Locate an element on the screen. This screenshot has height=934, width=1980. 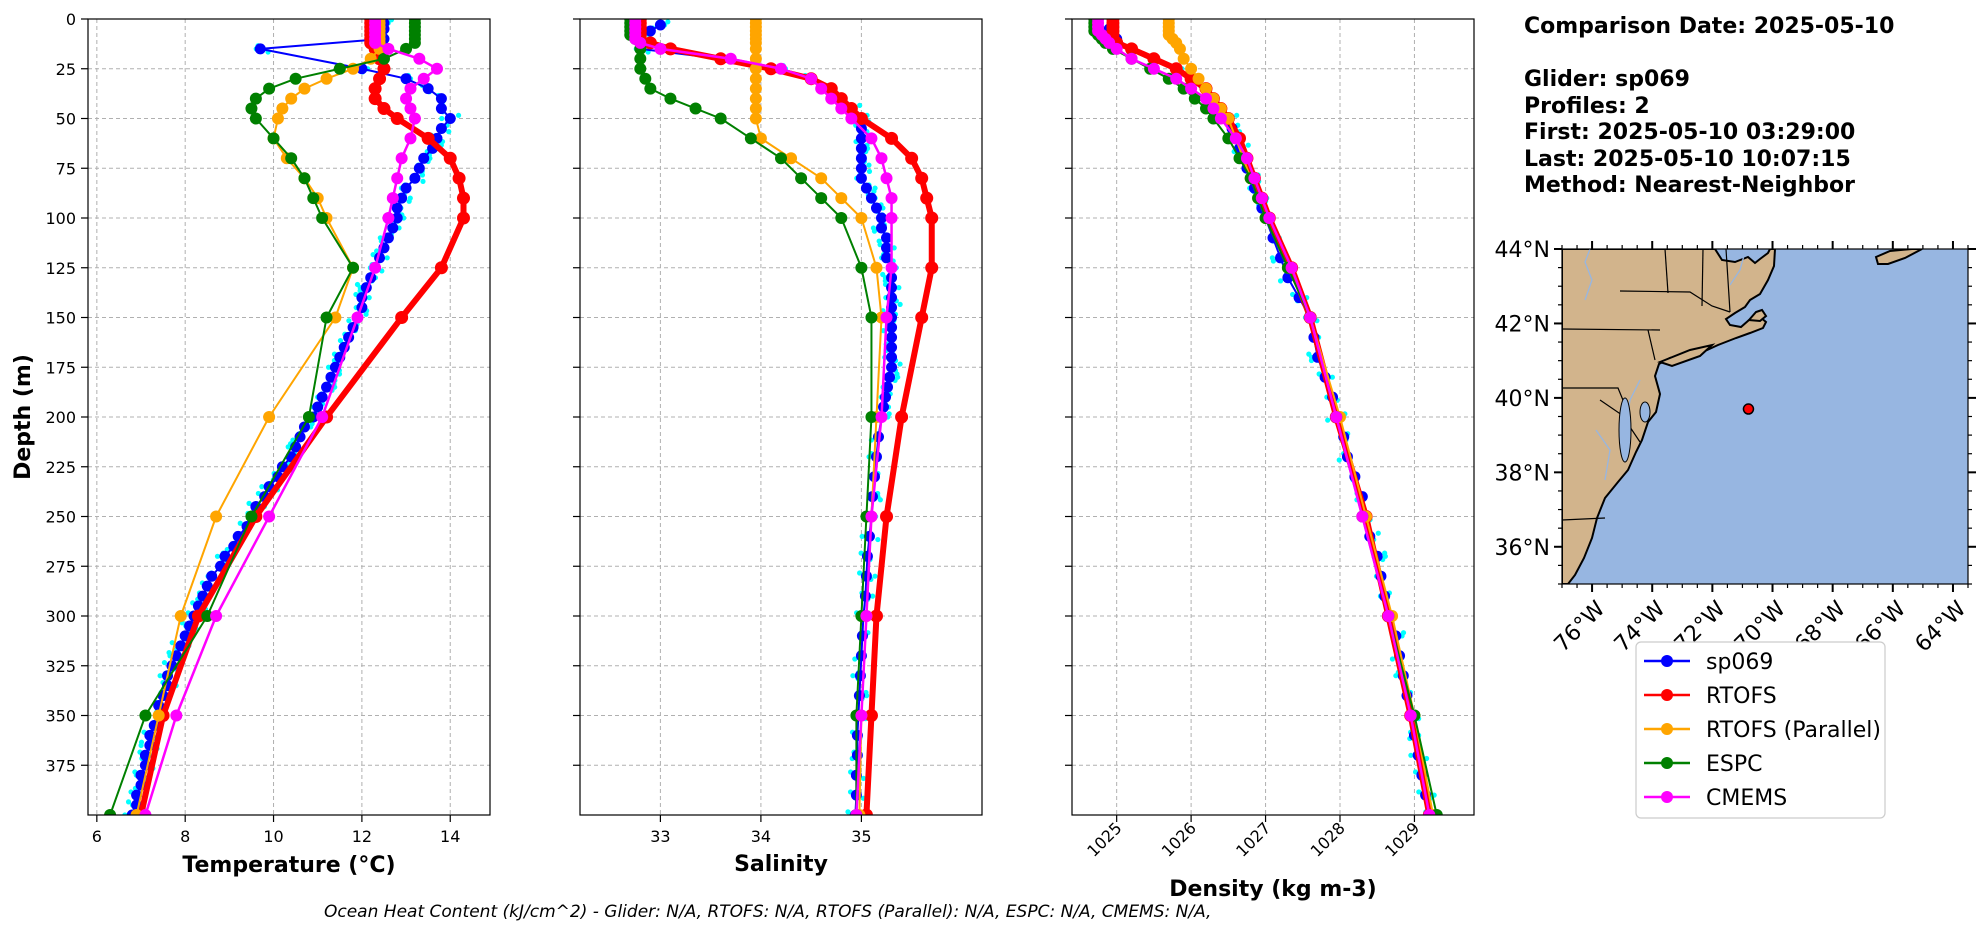
y-tick-label: 300 is located at coordinates (60, 616).